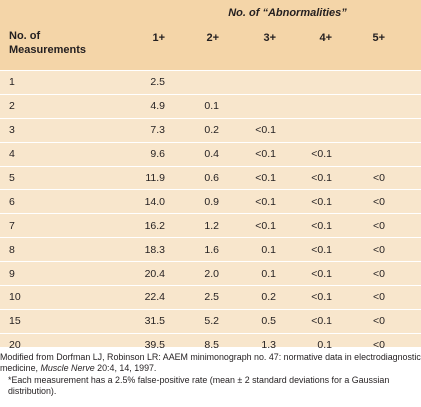 The image size is (421, 407). I want to click on measurement-count-cell: 2, so click(66, 106).